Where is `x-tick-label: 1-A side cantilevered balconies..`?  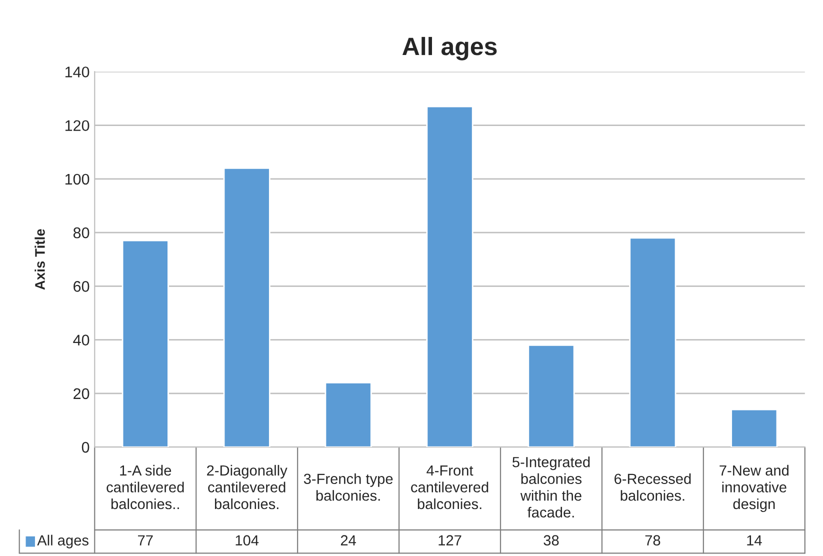 x-tick-label: 1-A side cantilevered balconies.. is located at coordinates (145, 487).